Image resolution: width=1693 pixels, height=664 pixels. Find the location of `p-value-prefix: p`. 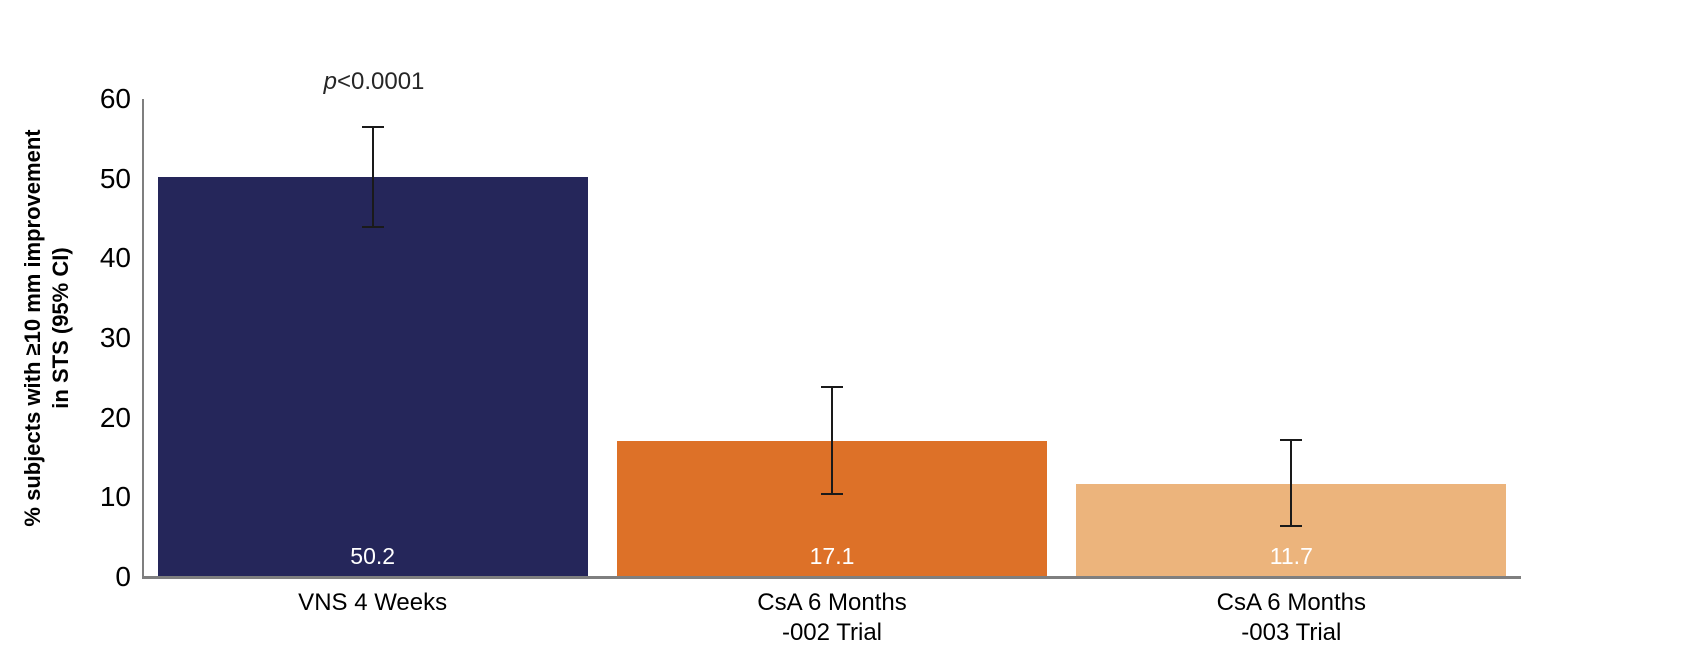

p-value-prefix: p is located at coordinates (330, 81).